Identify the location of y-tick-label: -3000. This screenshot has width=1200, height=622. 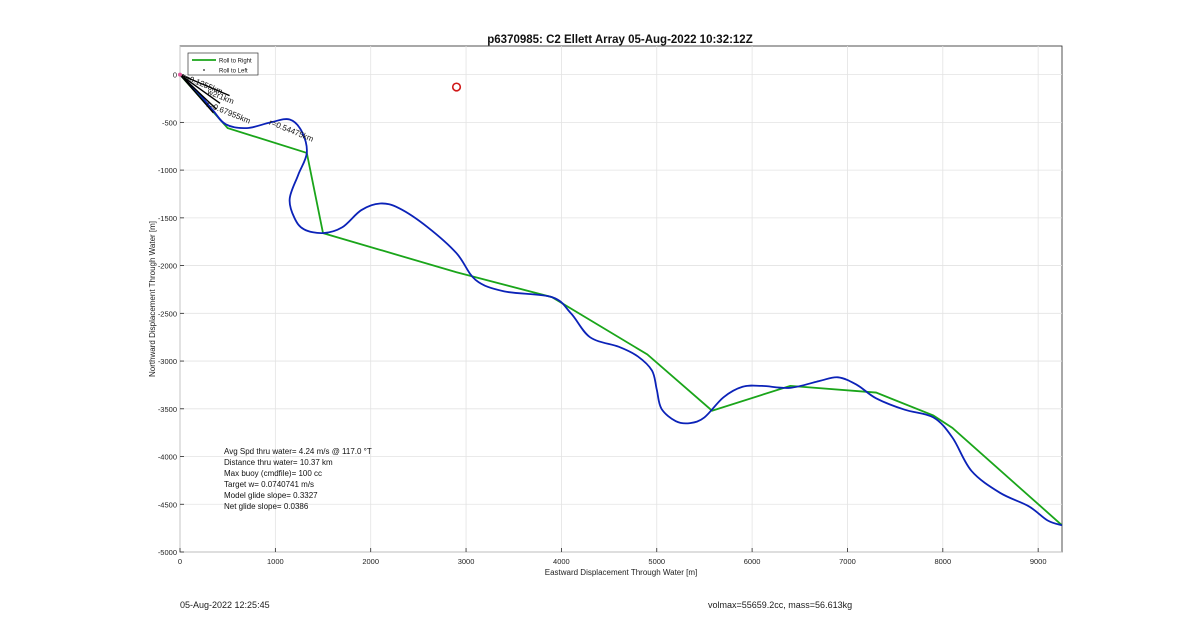
(167, 361).